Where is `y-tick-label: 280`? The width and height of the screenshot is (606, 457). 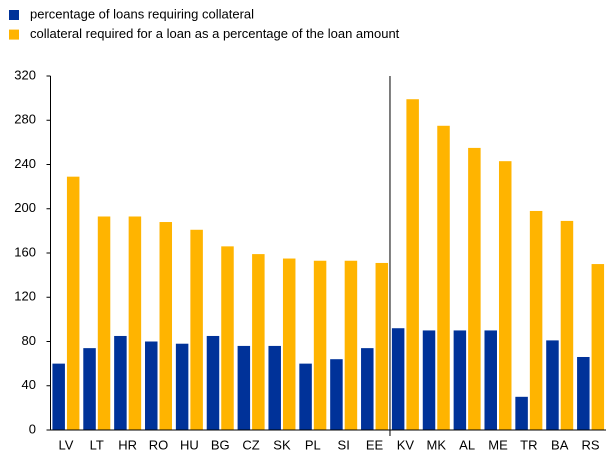 y-tick-label: 280 is located at coordinates (25, 119).